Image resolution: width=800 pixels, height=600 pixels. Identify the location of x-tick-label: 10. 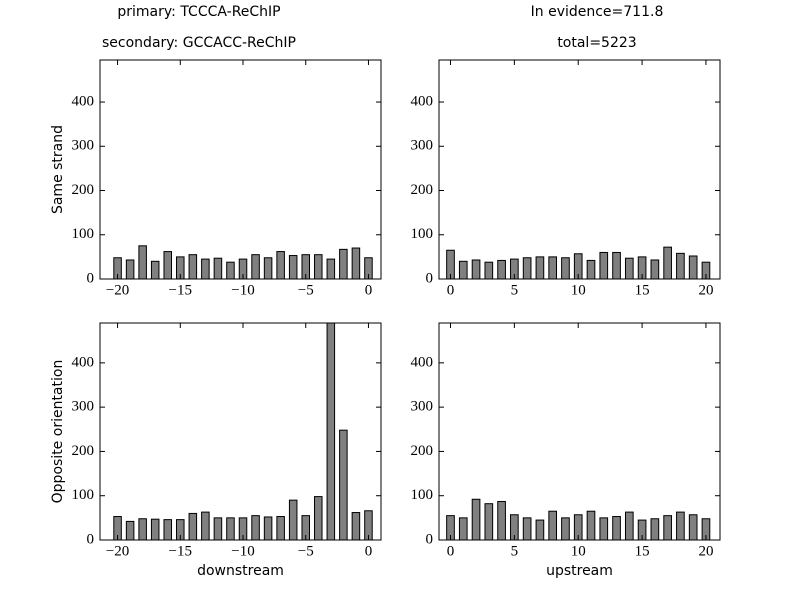
(578, 290).